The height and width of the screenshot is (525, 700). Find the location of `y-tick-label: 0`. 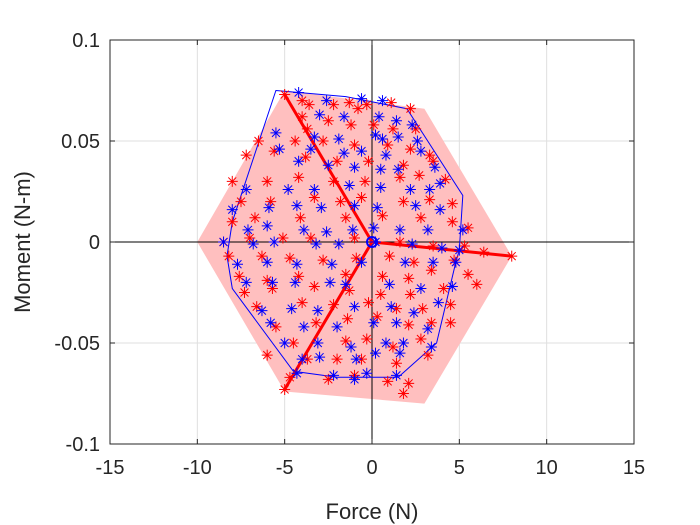

y-tick-label: 0 is located at coordinates (94, 243).